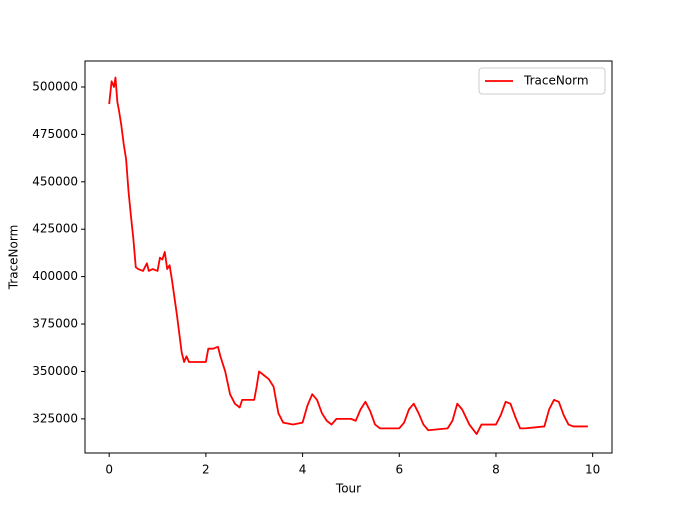 The width and height of the screenshot is (680, 513). What do you see at coordinates (592, 470) in the screenshot?
I see `x-tick-label: 10` at bounding box center [592, 470].